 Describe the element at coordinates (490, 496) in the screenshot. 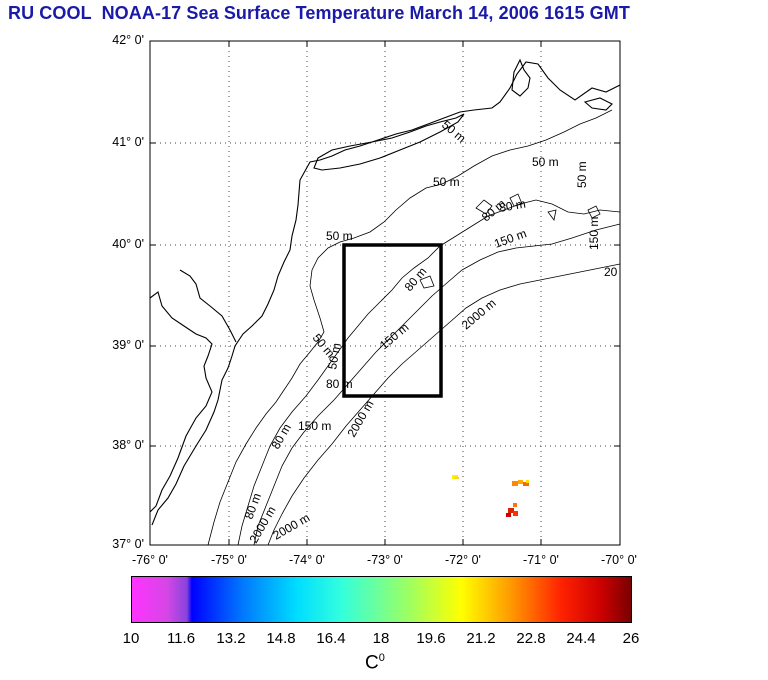

I see `sst-pixels` at that location.